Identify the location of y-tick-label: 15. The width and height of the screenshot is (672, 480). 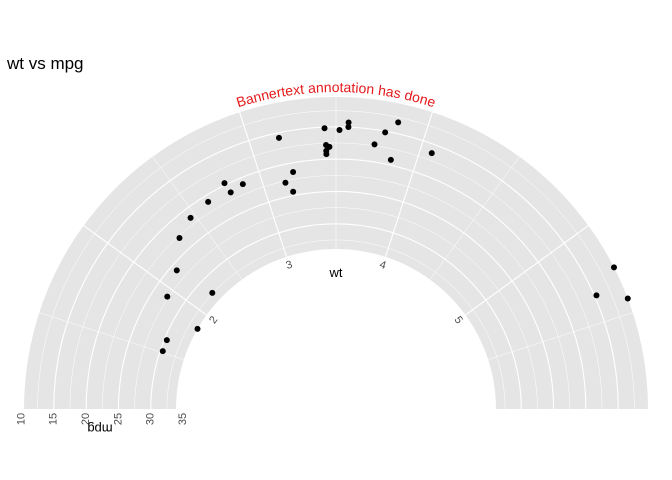
(54, 419).